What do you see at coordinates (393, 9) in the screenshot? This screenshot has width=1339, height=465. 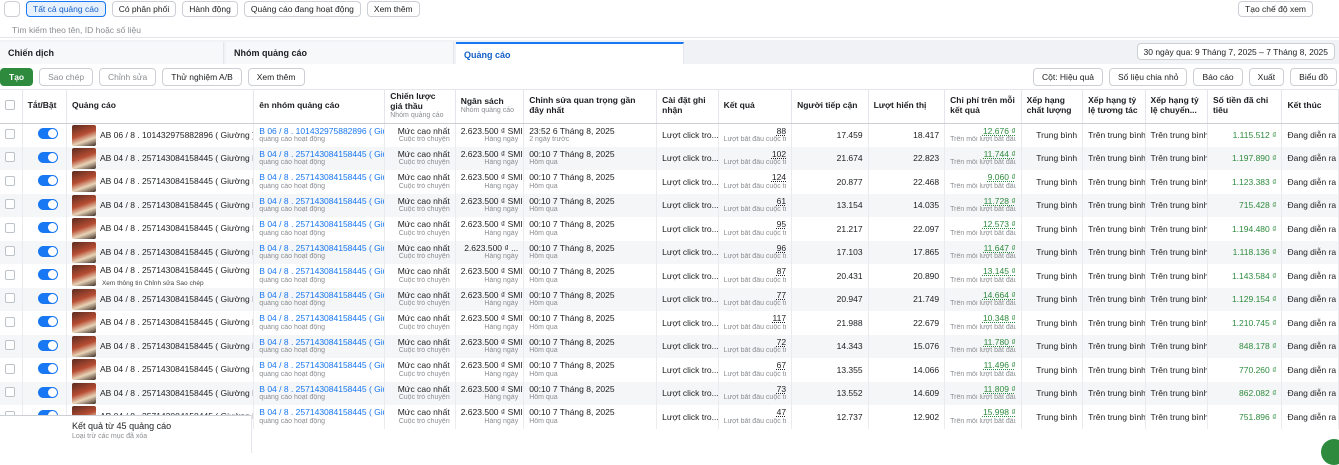 I see `filter-chip: Xem thêm` at bounding box center [393, 9].